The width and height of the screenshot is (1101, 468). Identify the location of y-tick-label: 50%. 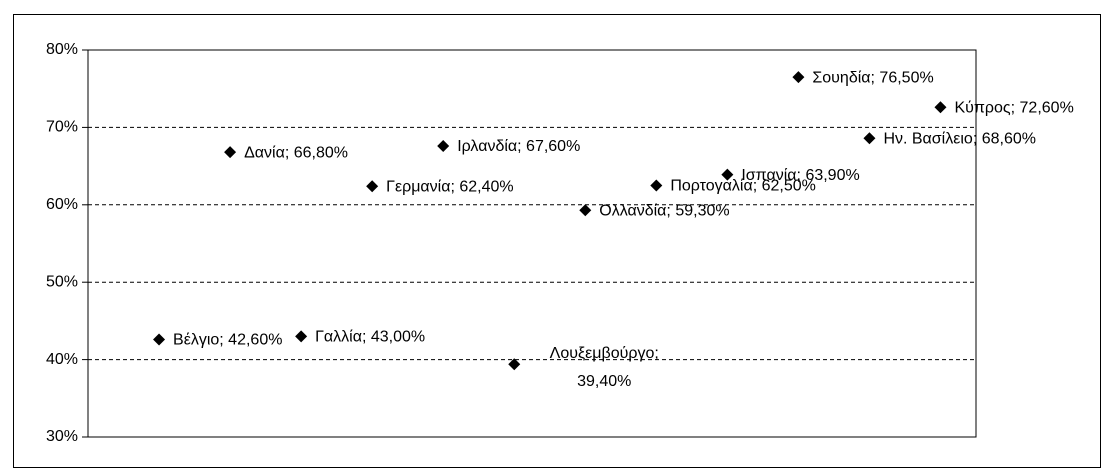
(62, 281).